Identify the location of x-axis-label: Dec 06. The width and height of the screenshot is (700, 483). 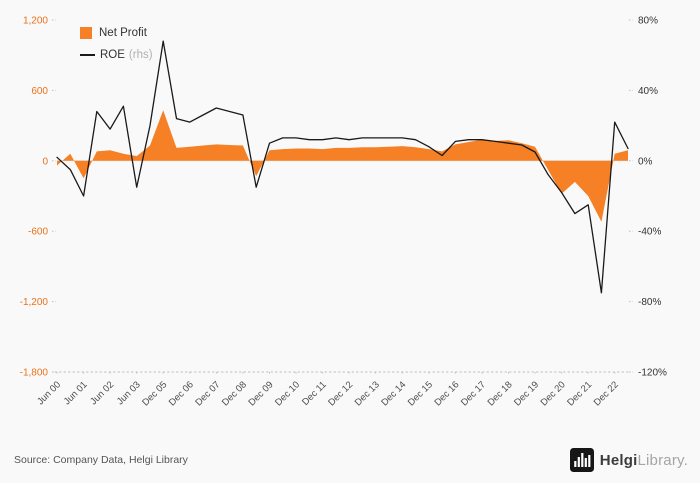
(181, 393).